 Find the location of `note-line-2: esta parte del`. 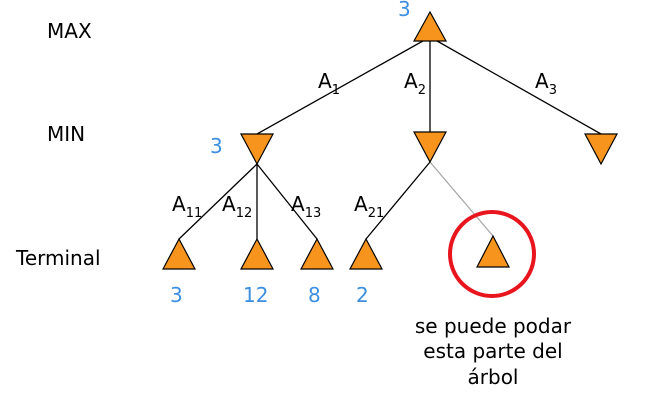

note-line-2: esta parte del is located at coordinates (492, 351).